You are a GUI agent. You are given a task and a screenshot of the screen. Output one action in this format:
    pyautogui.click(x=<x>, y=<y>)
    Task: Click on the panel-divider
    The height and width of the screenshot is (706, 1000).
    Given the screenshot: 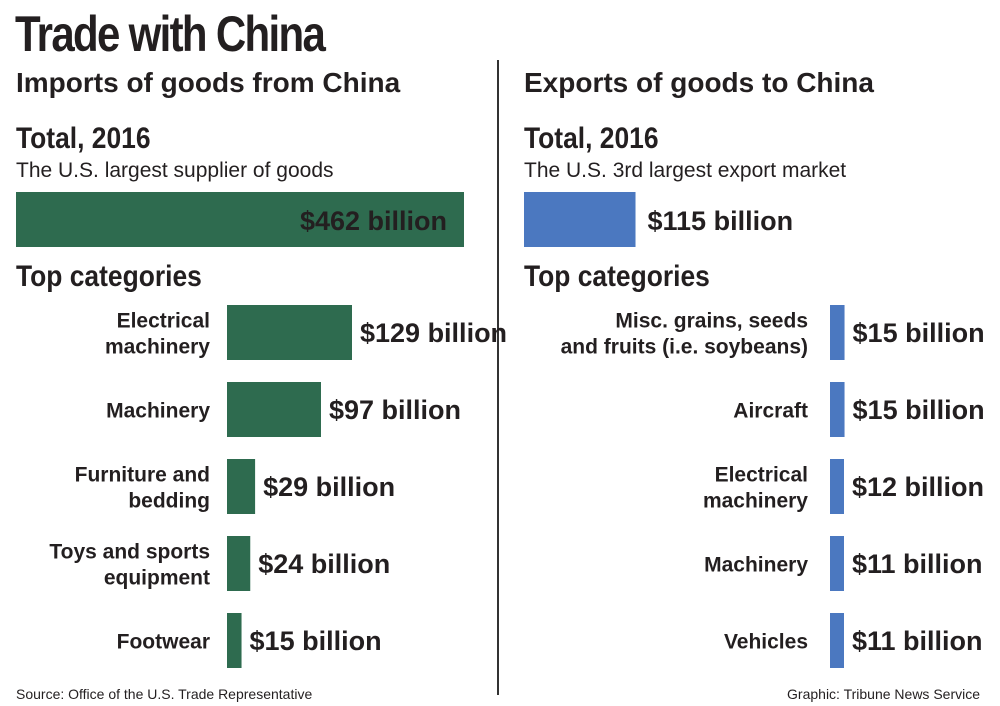 What is the action you would take?
    pyautogui.click(x=498, y=377)
    